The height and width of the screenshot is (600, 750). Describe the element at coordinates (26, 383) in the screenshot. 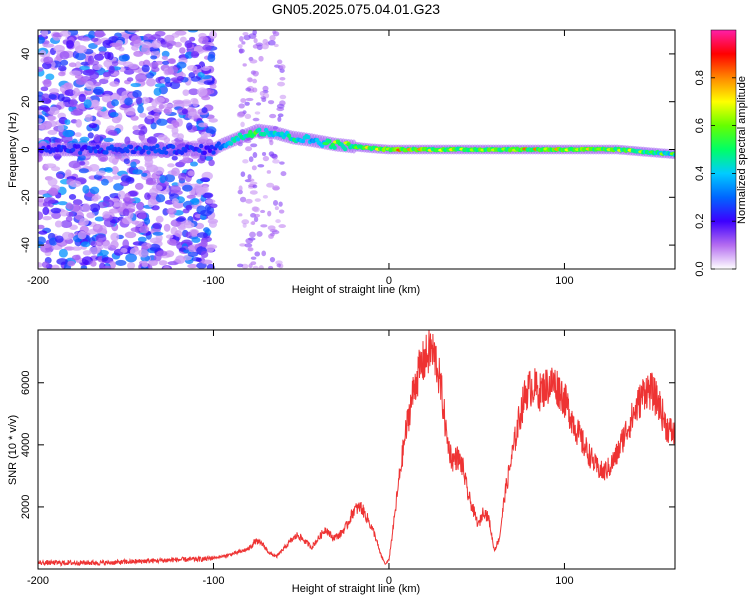

I see `y-tick-label: 6000` at that location.